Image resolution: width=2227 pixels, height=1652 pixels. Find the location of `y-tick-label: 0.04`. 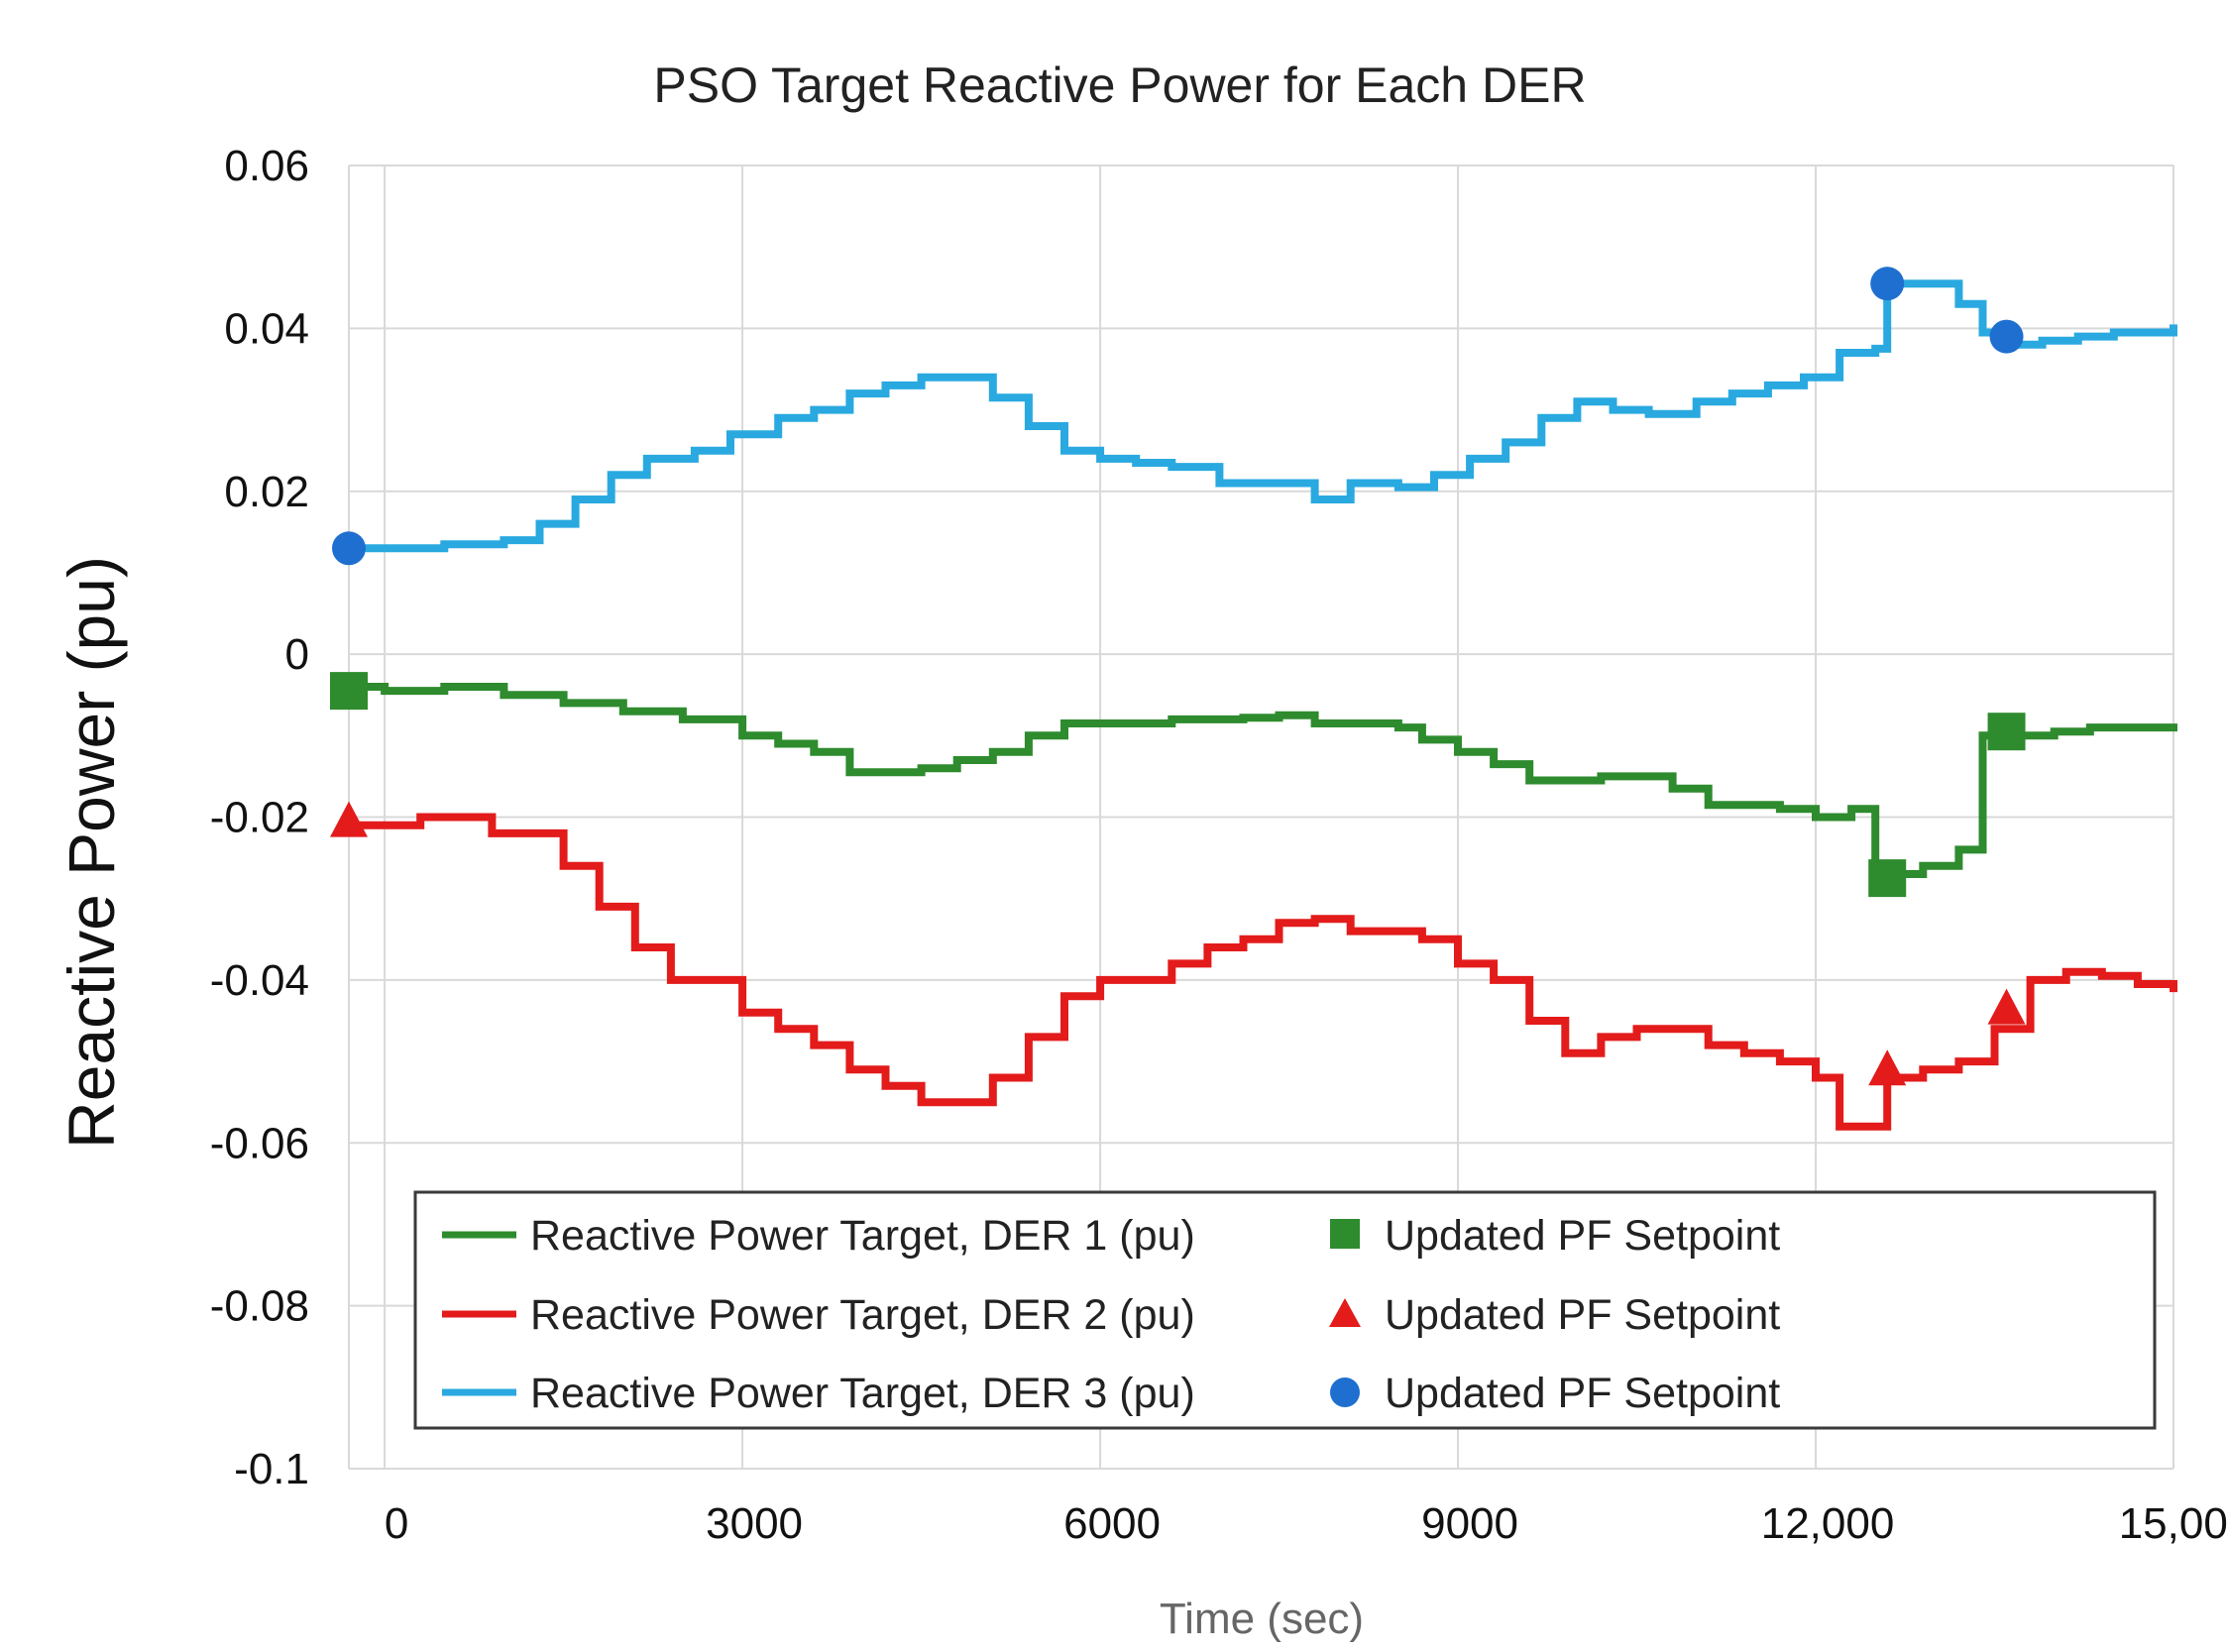

y-tick-label: 0.04 is located at coordinates (266, 328).